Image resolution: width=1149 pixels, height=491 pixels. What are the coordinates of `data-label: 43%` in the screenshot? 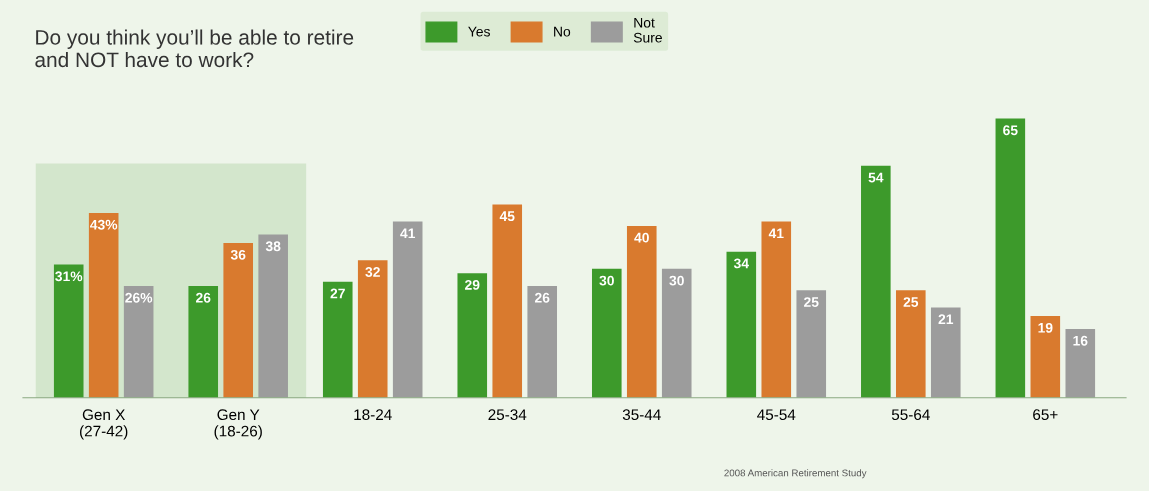 It's located at (104, 224).